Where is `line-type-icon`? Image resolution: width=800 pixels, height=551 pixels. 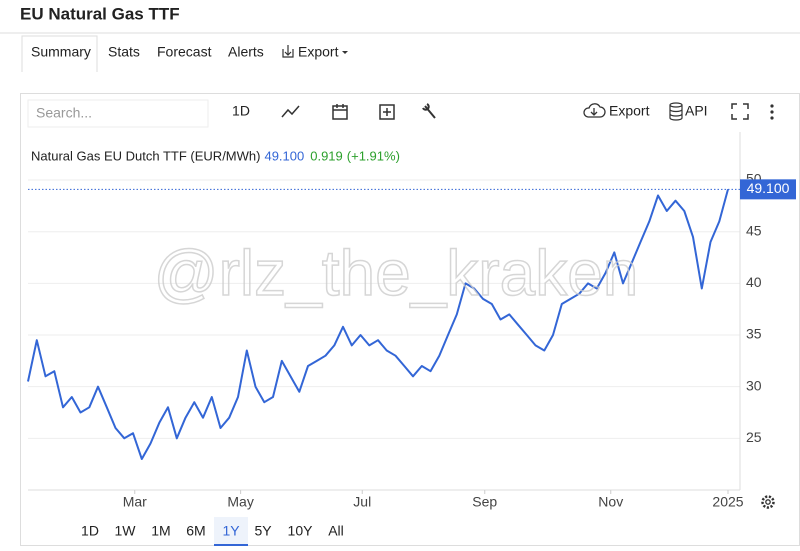 line-type-icon is located at coordinates (290, 111).